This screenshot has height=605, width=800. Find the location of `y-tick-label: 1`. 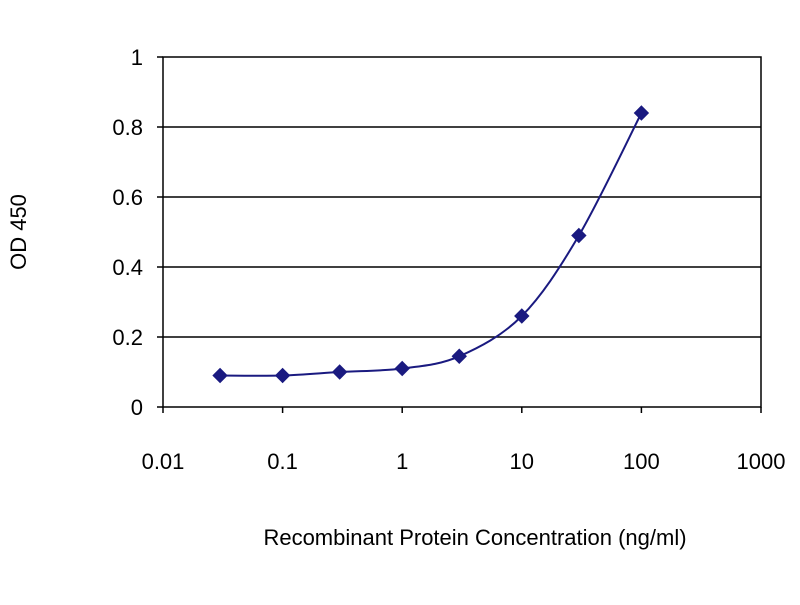

y-tick-label: 1 is located at coordinates (137, 57).